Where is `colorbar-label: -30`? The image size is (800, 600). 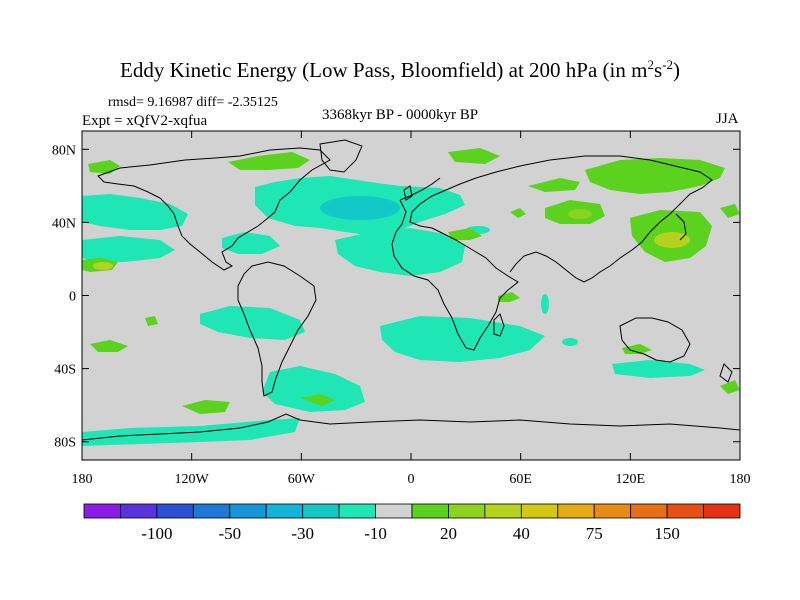 colorbar-label: -30 is located at coordinates (302, 533).